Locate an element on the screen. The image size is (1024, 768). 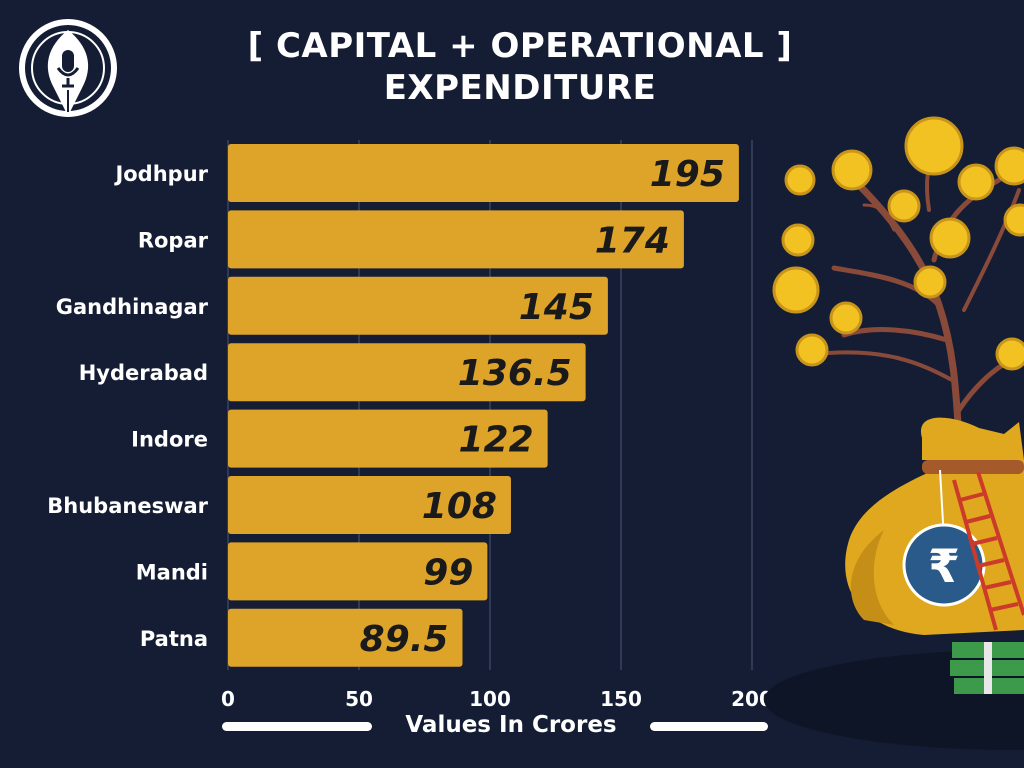
value-label: 195 is located at coordinates (687, 174).